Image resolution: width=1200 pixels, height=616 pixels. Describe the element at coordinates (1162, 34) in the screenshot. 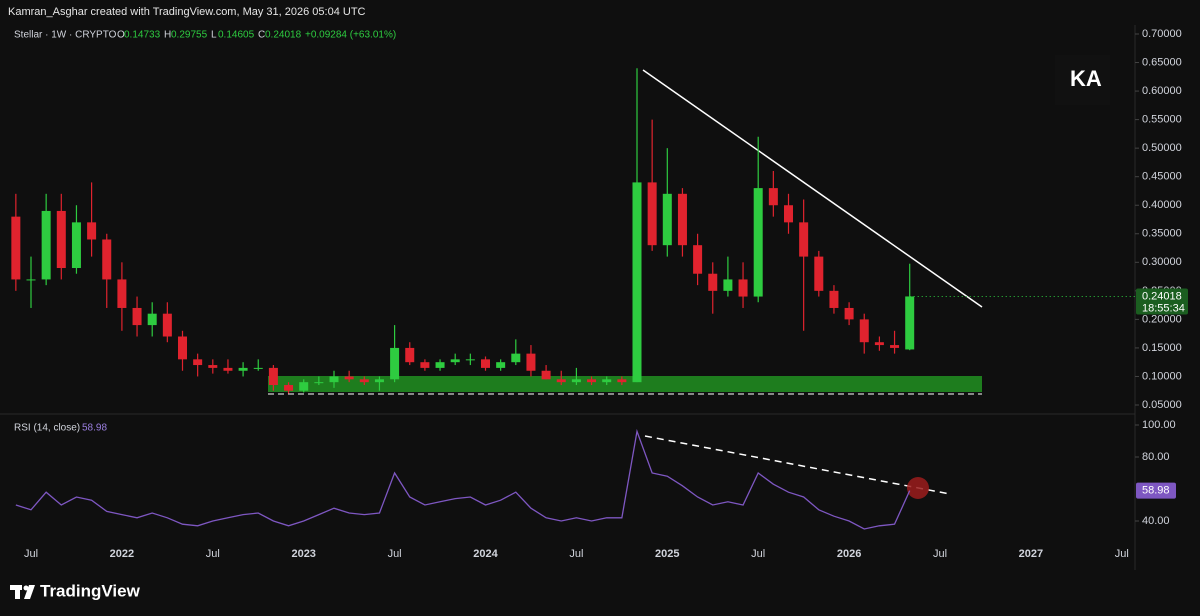

I see `y-tick-label: 0.70000` at that location.